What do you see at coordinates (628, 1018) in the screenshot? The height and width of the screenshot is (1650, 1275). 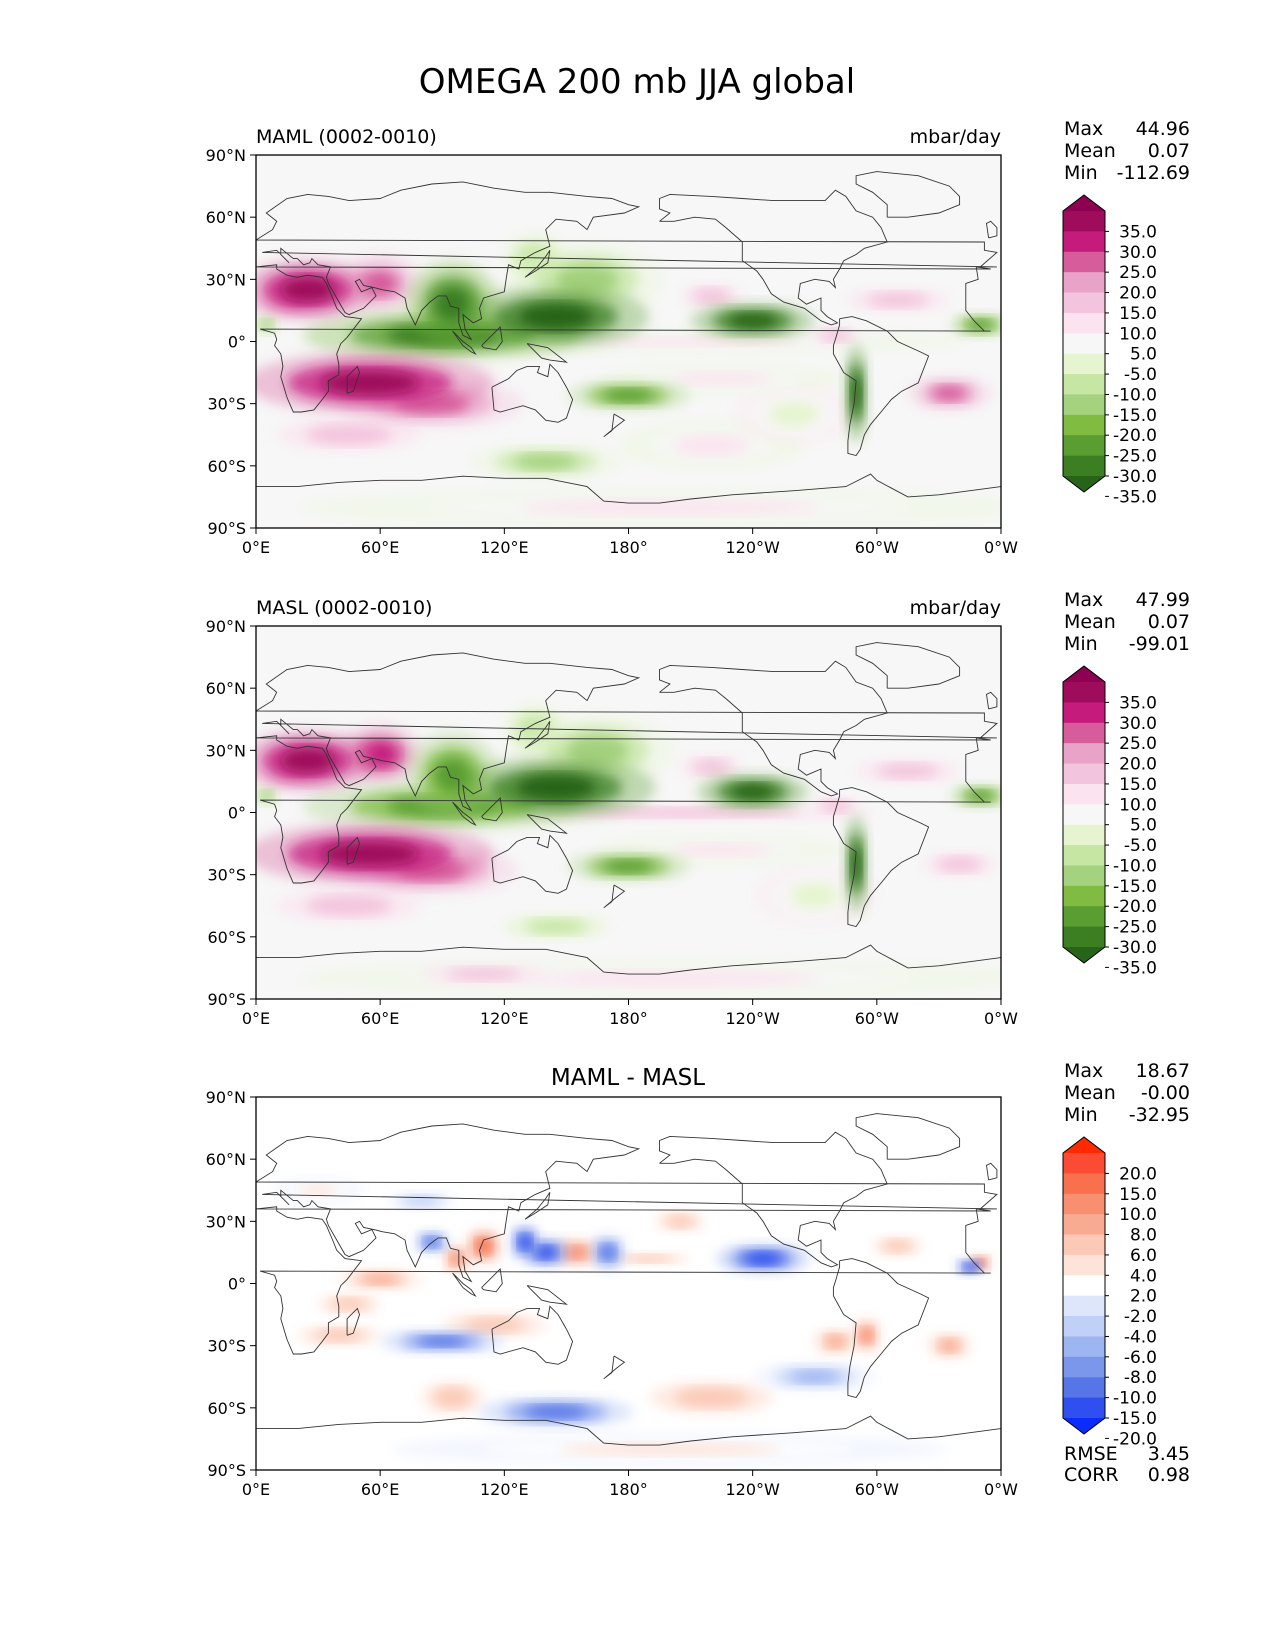 I see `lon-tick-label: 180°` at bounding box center [628, 1018].